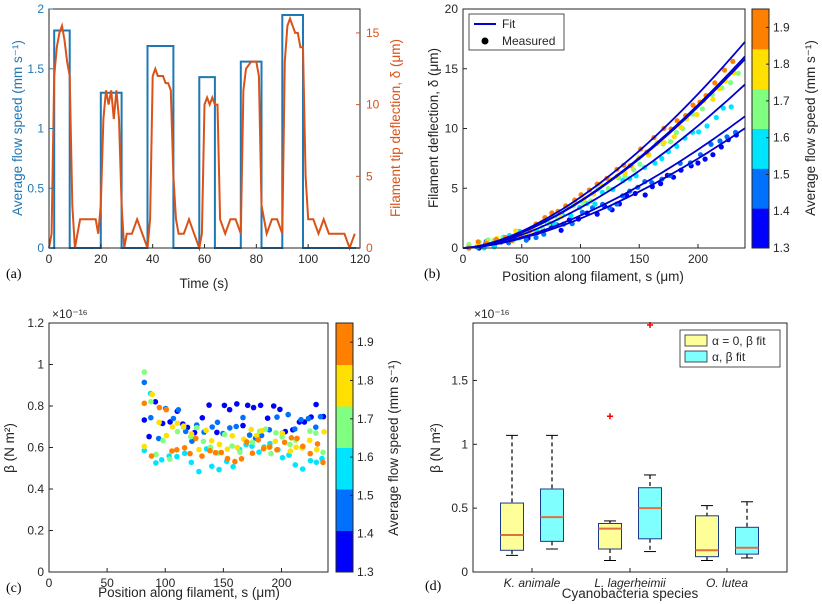 Image resolution: width=822 pixels, height=604 pixels. I want to click on colorbar-tick-label: 1.6, so click(781, 138).